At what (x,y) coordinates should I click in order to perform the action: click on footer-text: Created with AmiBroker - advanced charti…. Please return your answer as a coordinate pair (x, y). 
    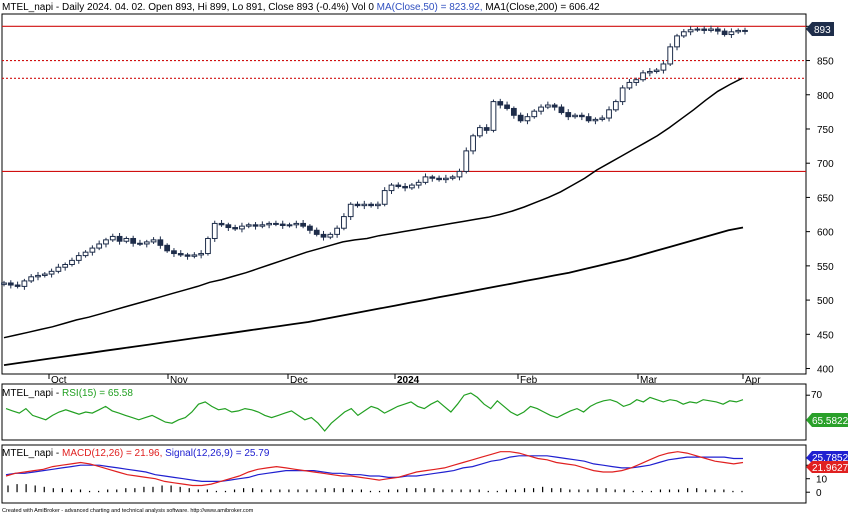
    Looking at the image, I should click on (128, 511).